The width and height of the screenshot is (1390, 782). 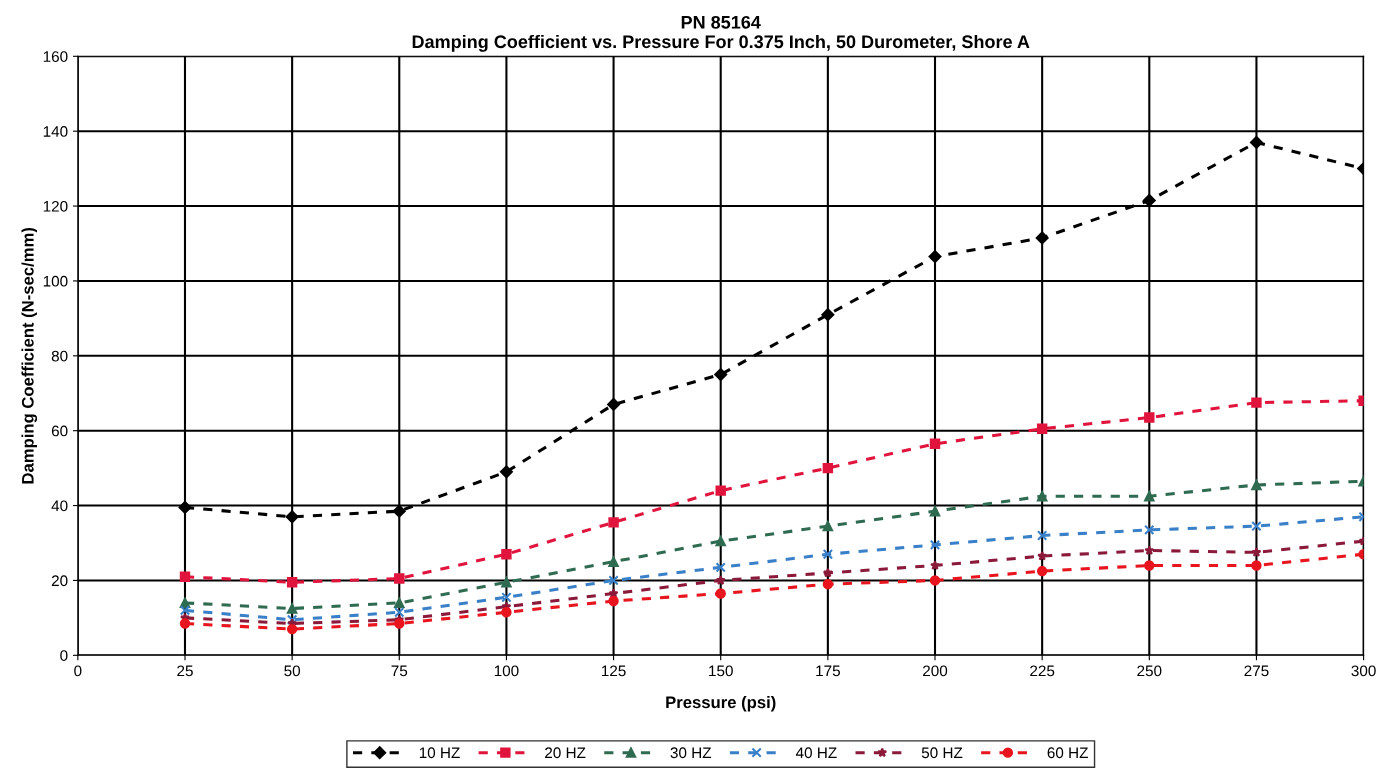 What do you see at coordinates (828, 671) in the screenshot?
I see `x-tick-label: 175` at bounding box center [828, 671].